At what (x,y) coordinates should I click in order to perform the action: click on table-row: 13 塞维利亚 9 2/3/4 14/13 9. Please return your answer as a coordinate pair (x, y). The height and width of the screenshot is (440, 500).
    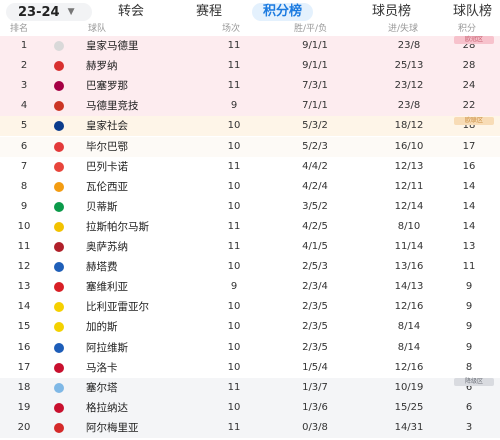
    Looking at the image, I should click on (250, 287).